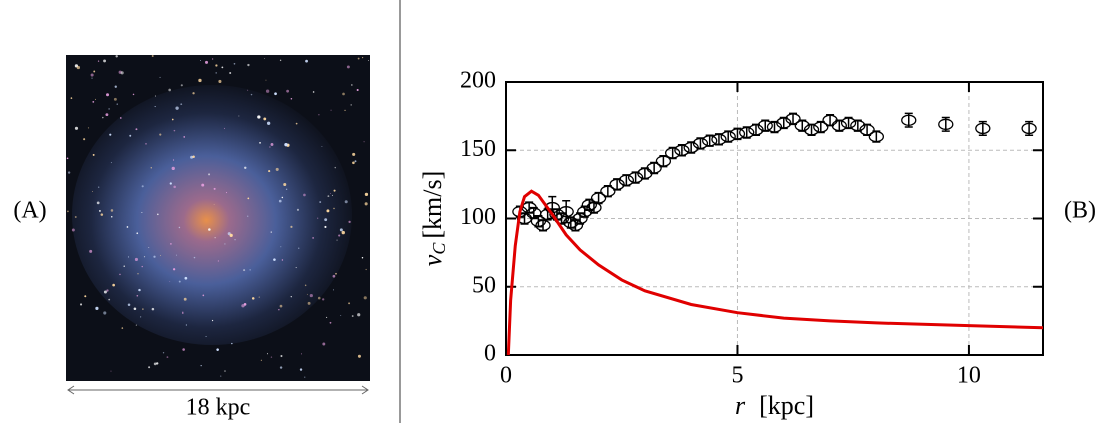 The image size is (1107, 423). Describe the element at coordinates (218, 390) in the screenshot. I see `arrow-heads` at that location.